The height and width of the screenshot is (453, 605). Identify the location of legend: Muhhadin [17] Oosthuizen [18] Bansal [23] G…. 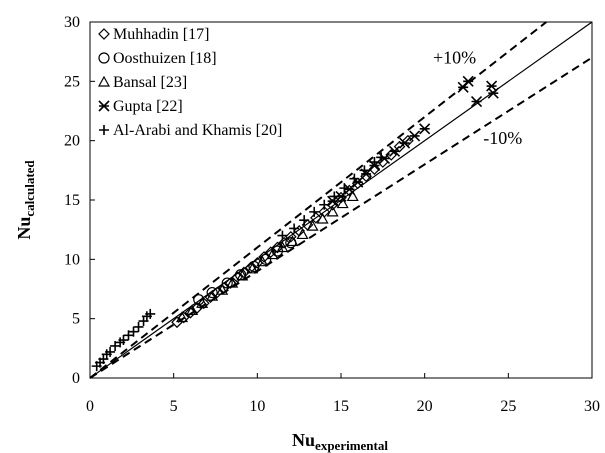
(189, 82).